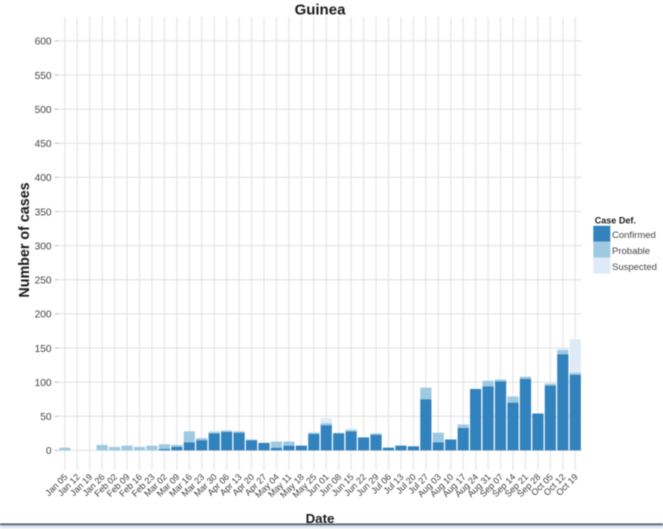 The width and height of the screenshot is (663, 529). What do you see at coordinates (631, 251) in the screenshot?
I see `svg-text: Probable` at bounding box center [631, 251].